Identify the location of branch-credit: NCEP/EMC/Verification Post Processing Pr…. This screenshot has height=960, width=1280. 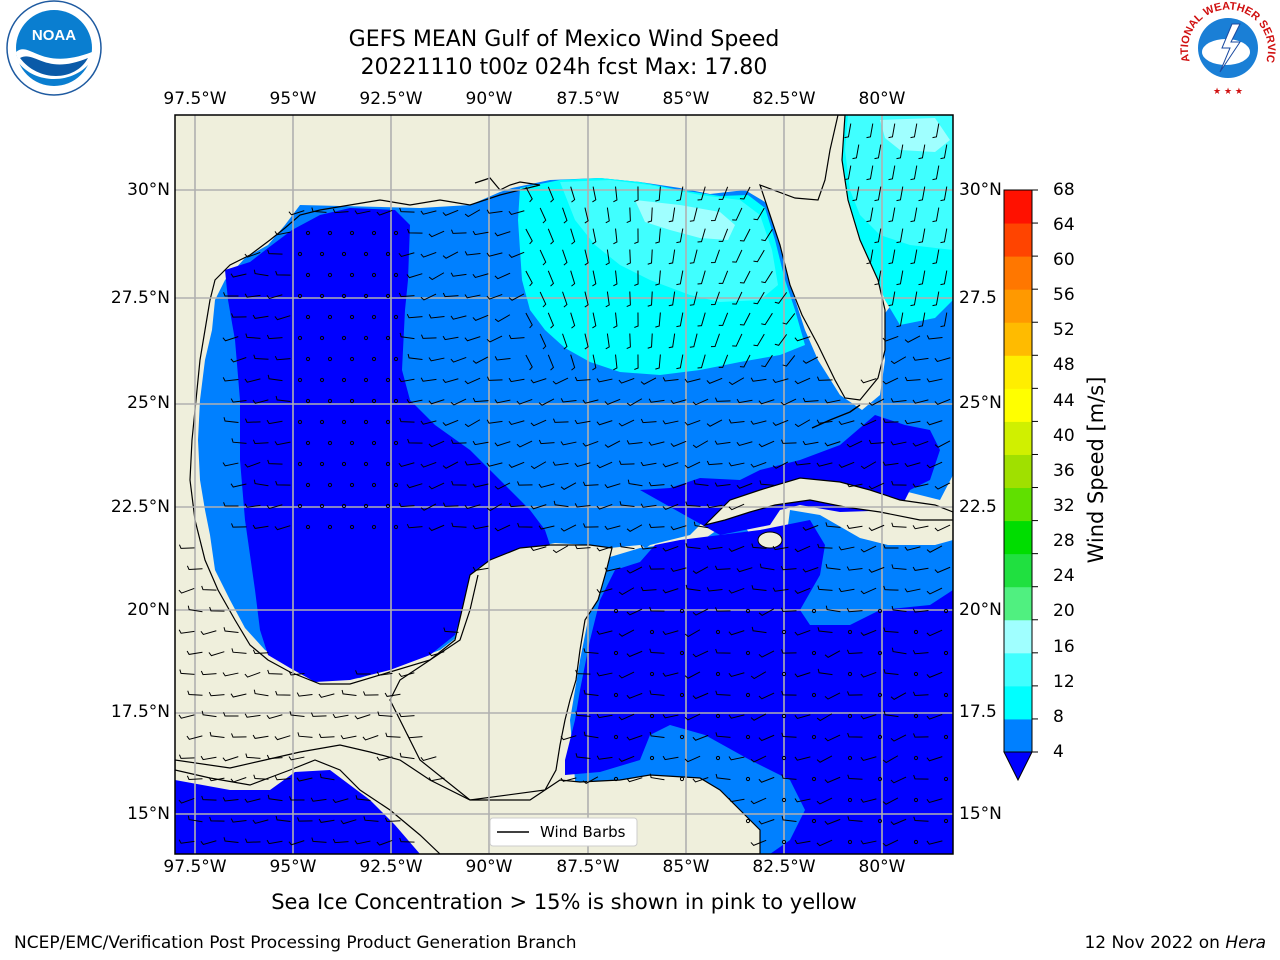
(295, 943).